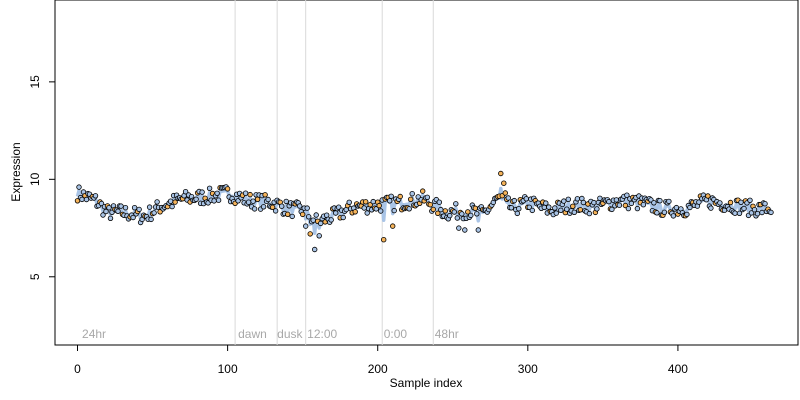 The height and width of the screenshot is (400, 800). What do you see at coordinates (678, 369) in the screenshot?
I see `x-tick-label-4: 400` at bounding box center [678, 369].